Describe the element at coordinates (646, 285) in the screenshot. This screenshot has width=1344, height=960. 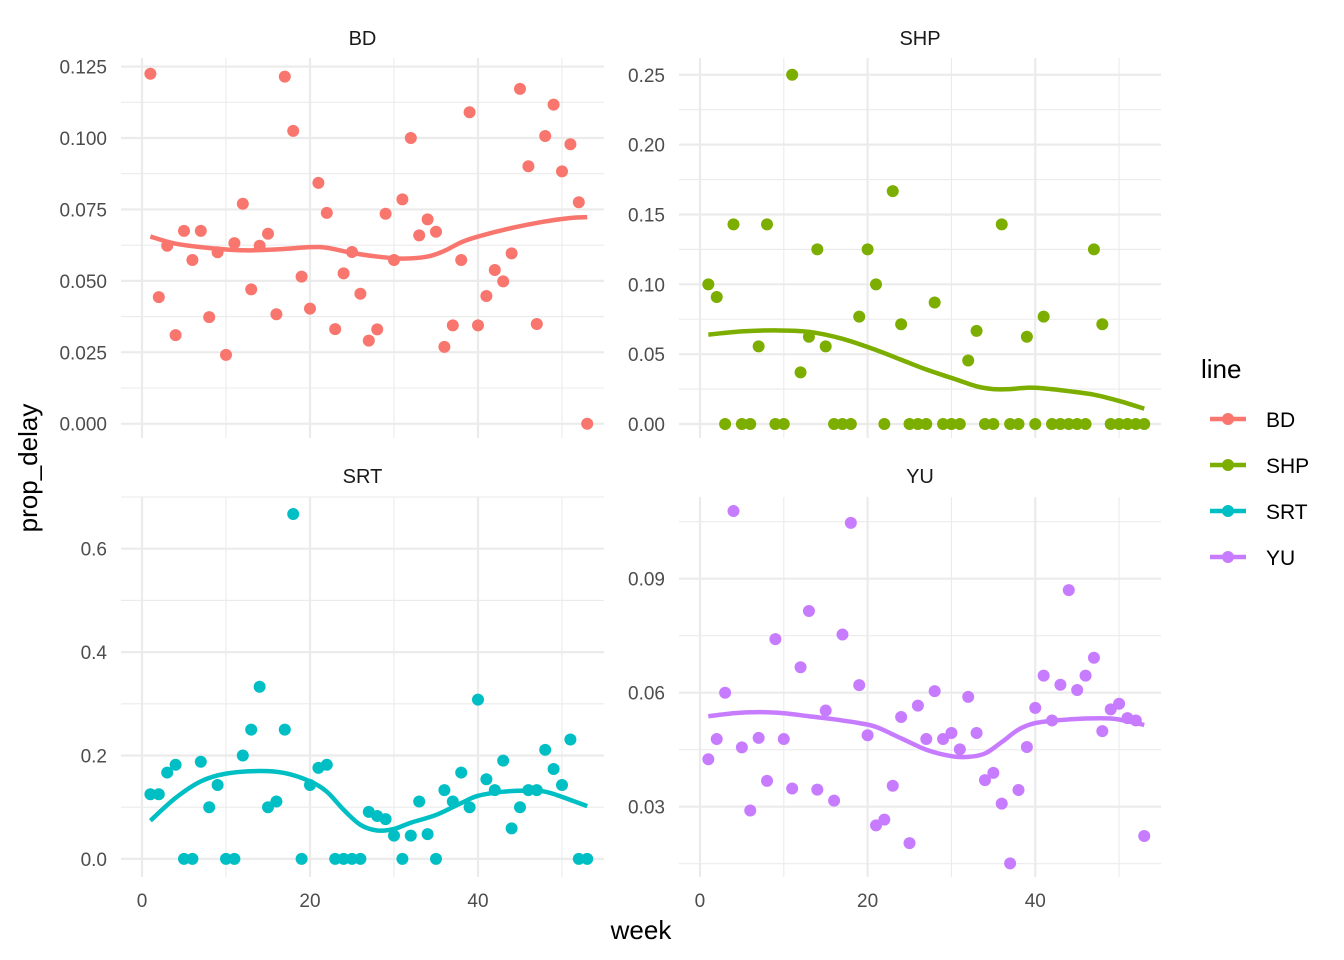
I see `y-tick-label: 0.10` at that location.